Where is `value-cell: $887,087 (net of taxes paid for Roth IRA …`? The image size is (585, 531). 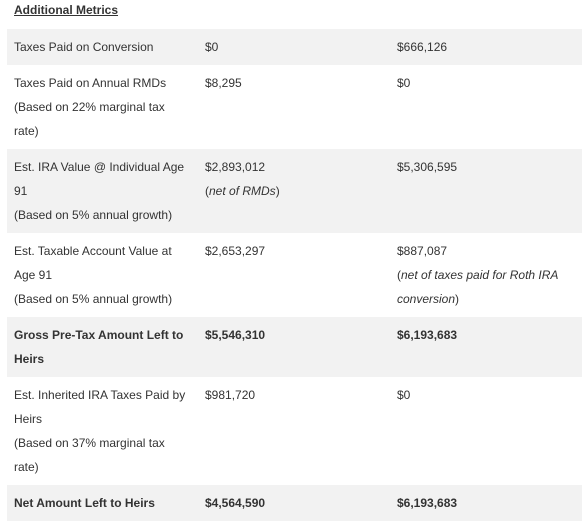
value-cell: $887,087 (net of taxes paid for Roth IRA … is located at coordinates (486, 275).